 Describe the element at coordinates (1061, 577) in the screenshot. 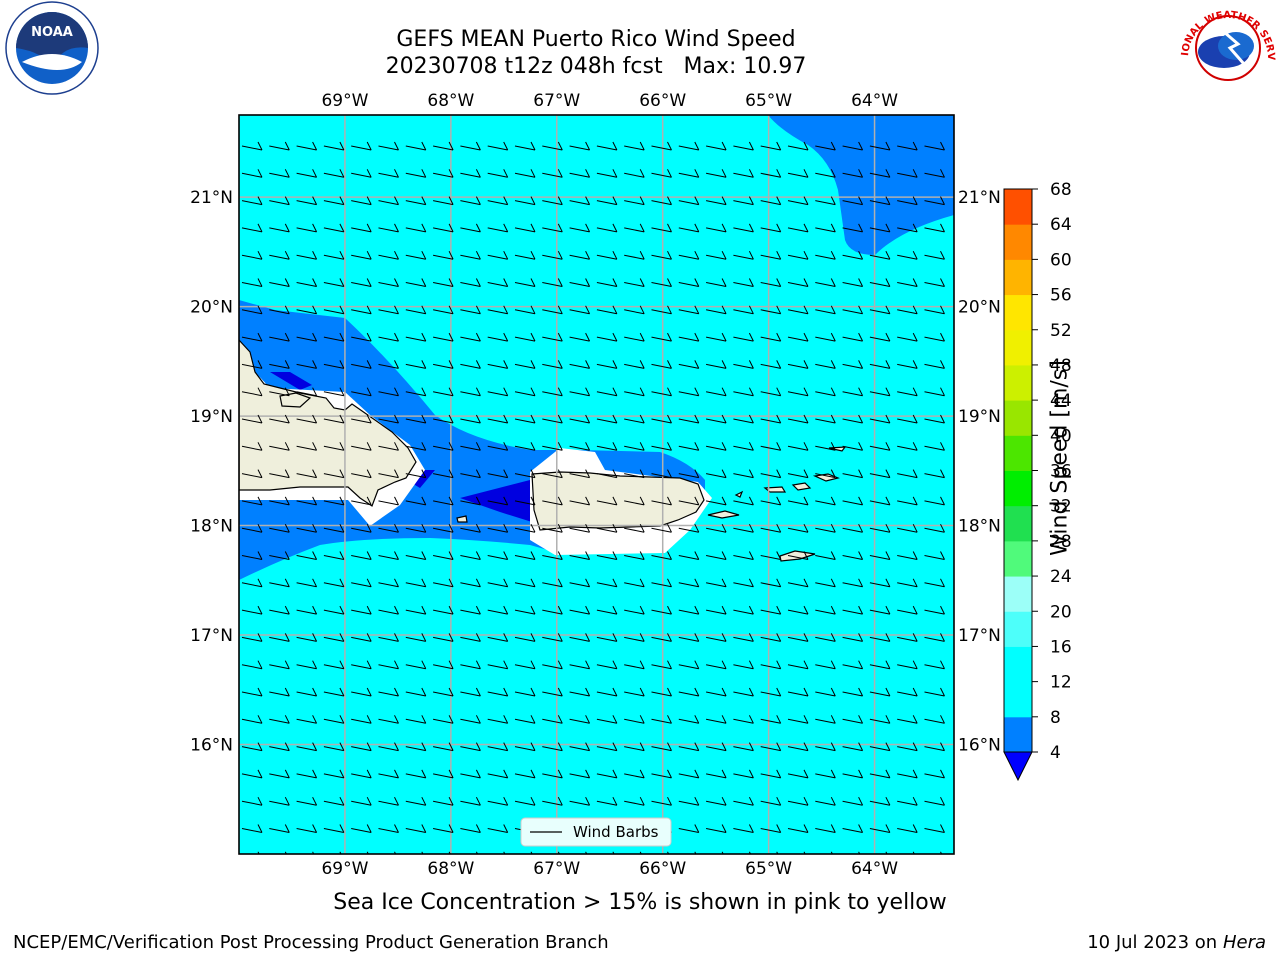

I see `colorbar-tick-label: 24` at that location.